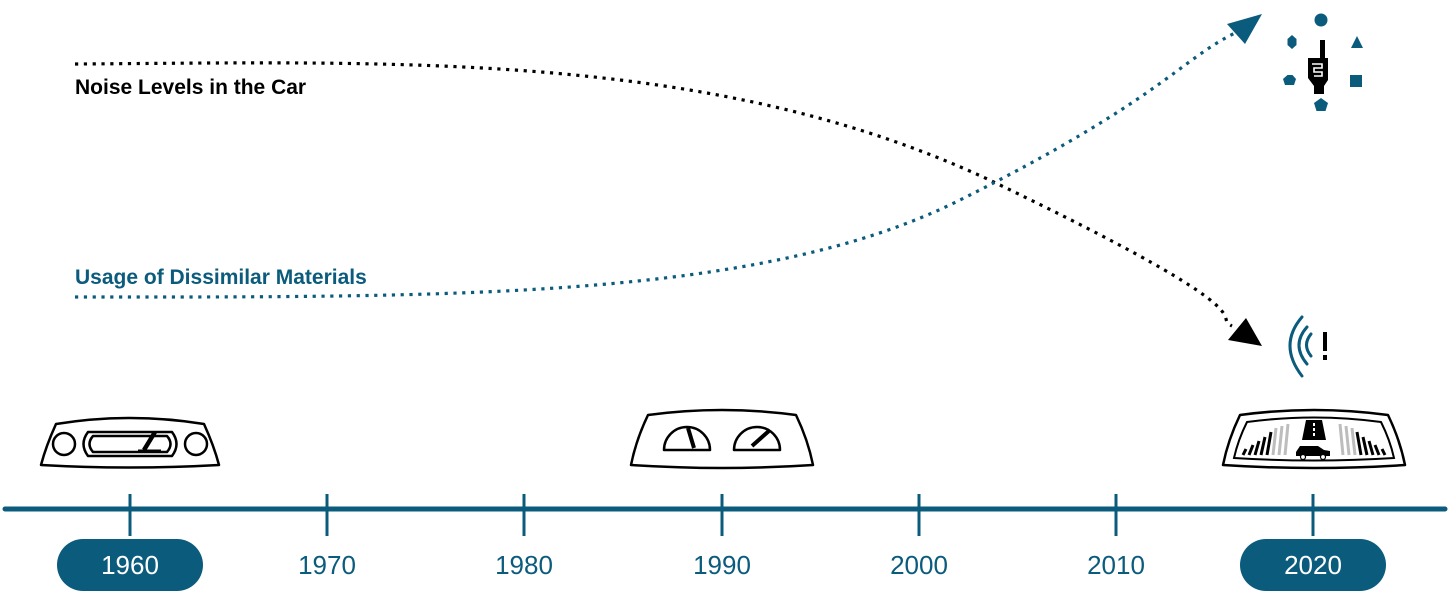  I want to click on materials-shapes-hand-icon, so click(1323, 62).